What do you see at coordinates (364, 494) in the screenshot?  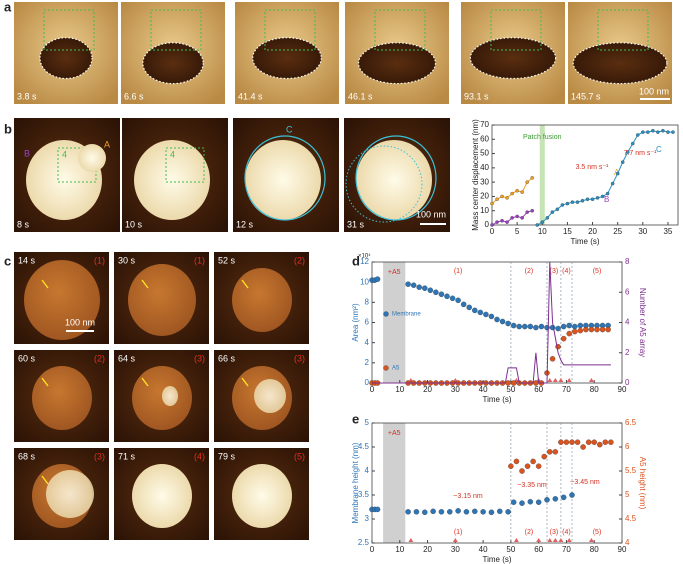 I see `y-tick-label: 3.5` at bounding box center [364, 494].